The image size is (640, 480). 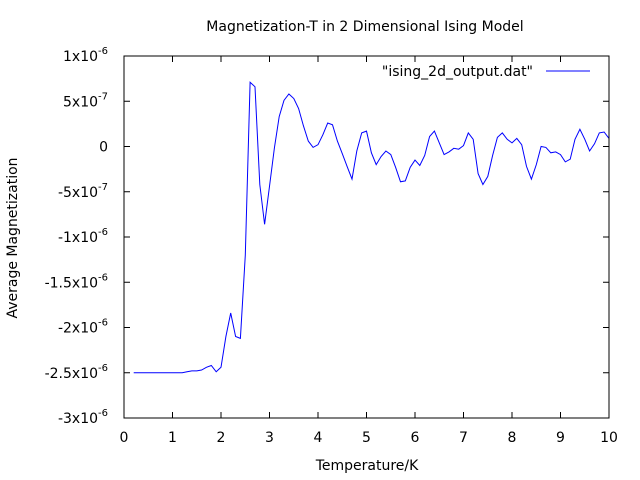 I want to click on y-tick-mantissa: 0, so click(x=103, y=148).